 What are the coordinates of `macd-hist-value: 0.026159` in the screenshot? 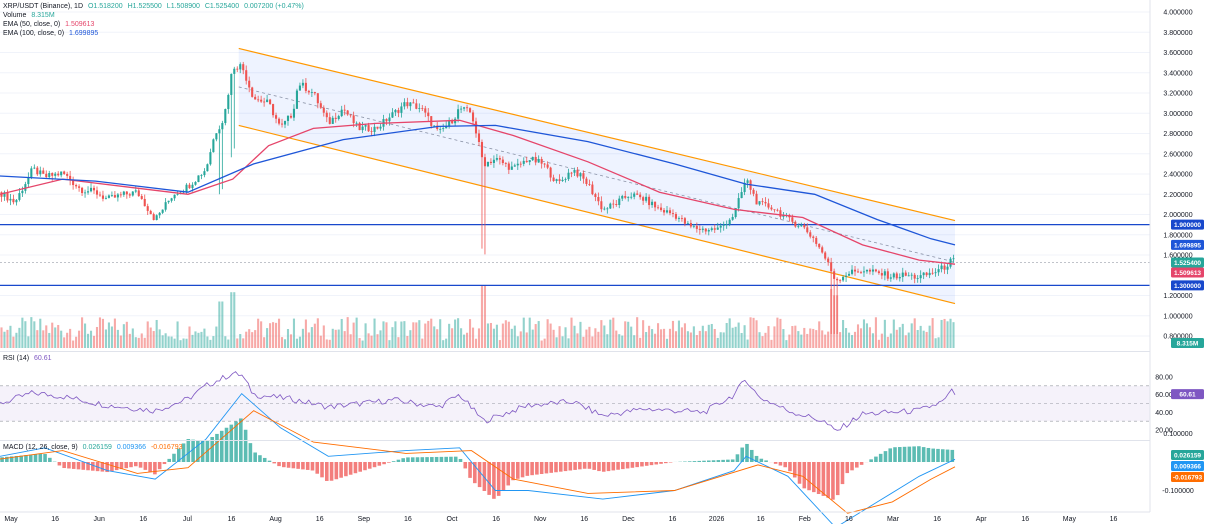 It's located at (97, 447).